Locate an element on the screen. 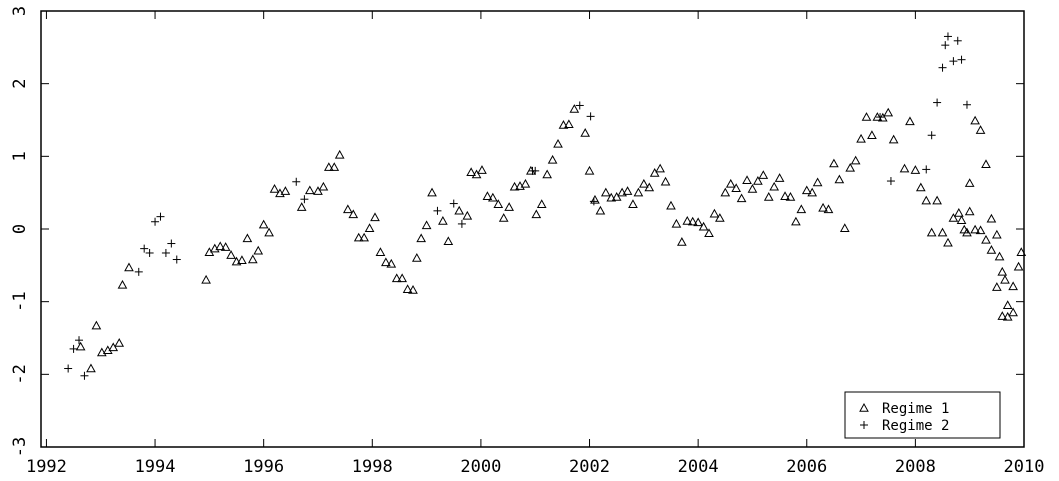  y-tick-label: 1 is located at coordinates (20, 156).